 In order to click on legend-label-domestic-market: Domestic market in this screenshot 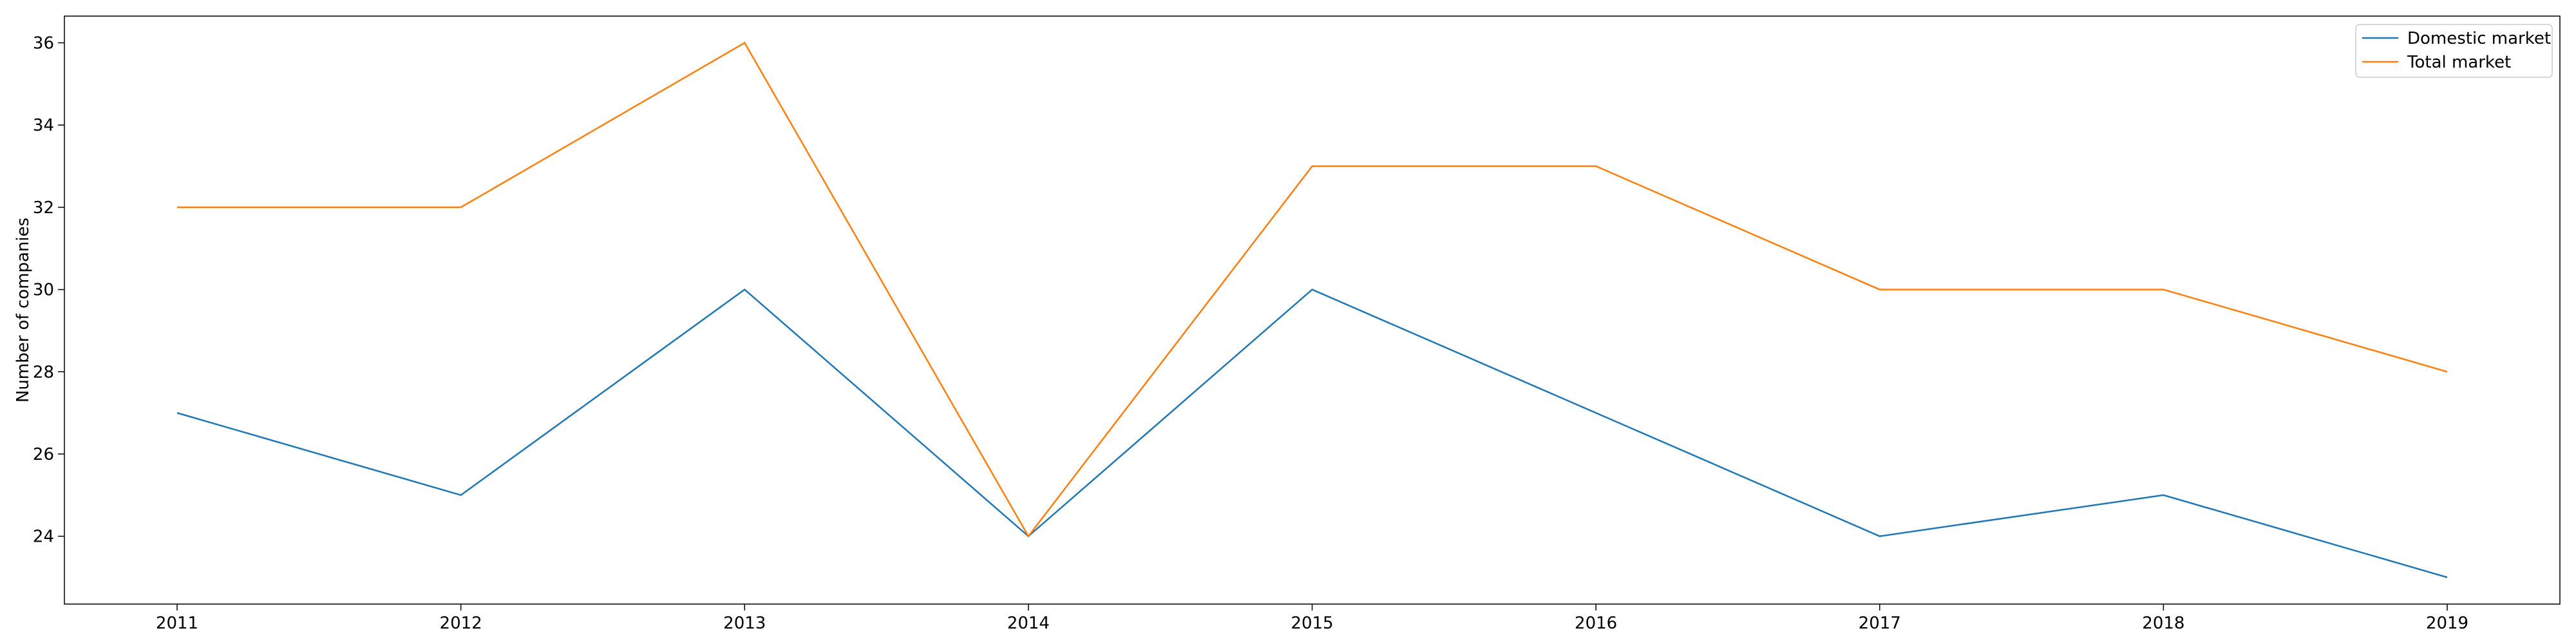, I will do `click(2479, 38)`.